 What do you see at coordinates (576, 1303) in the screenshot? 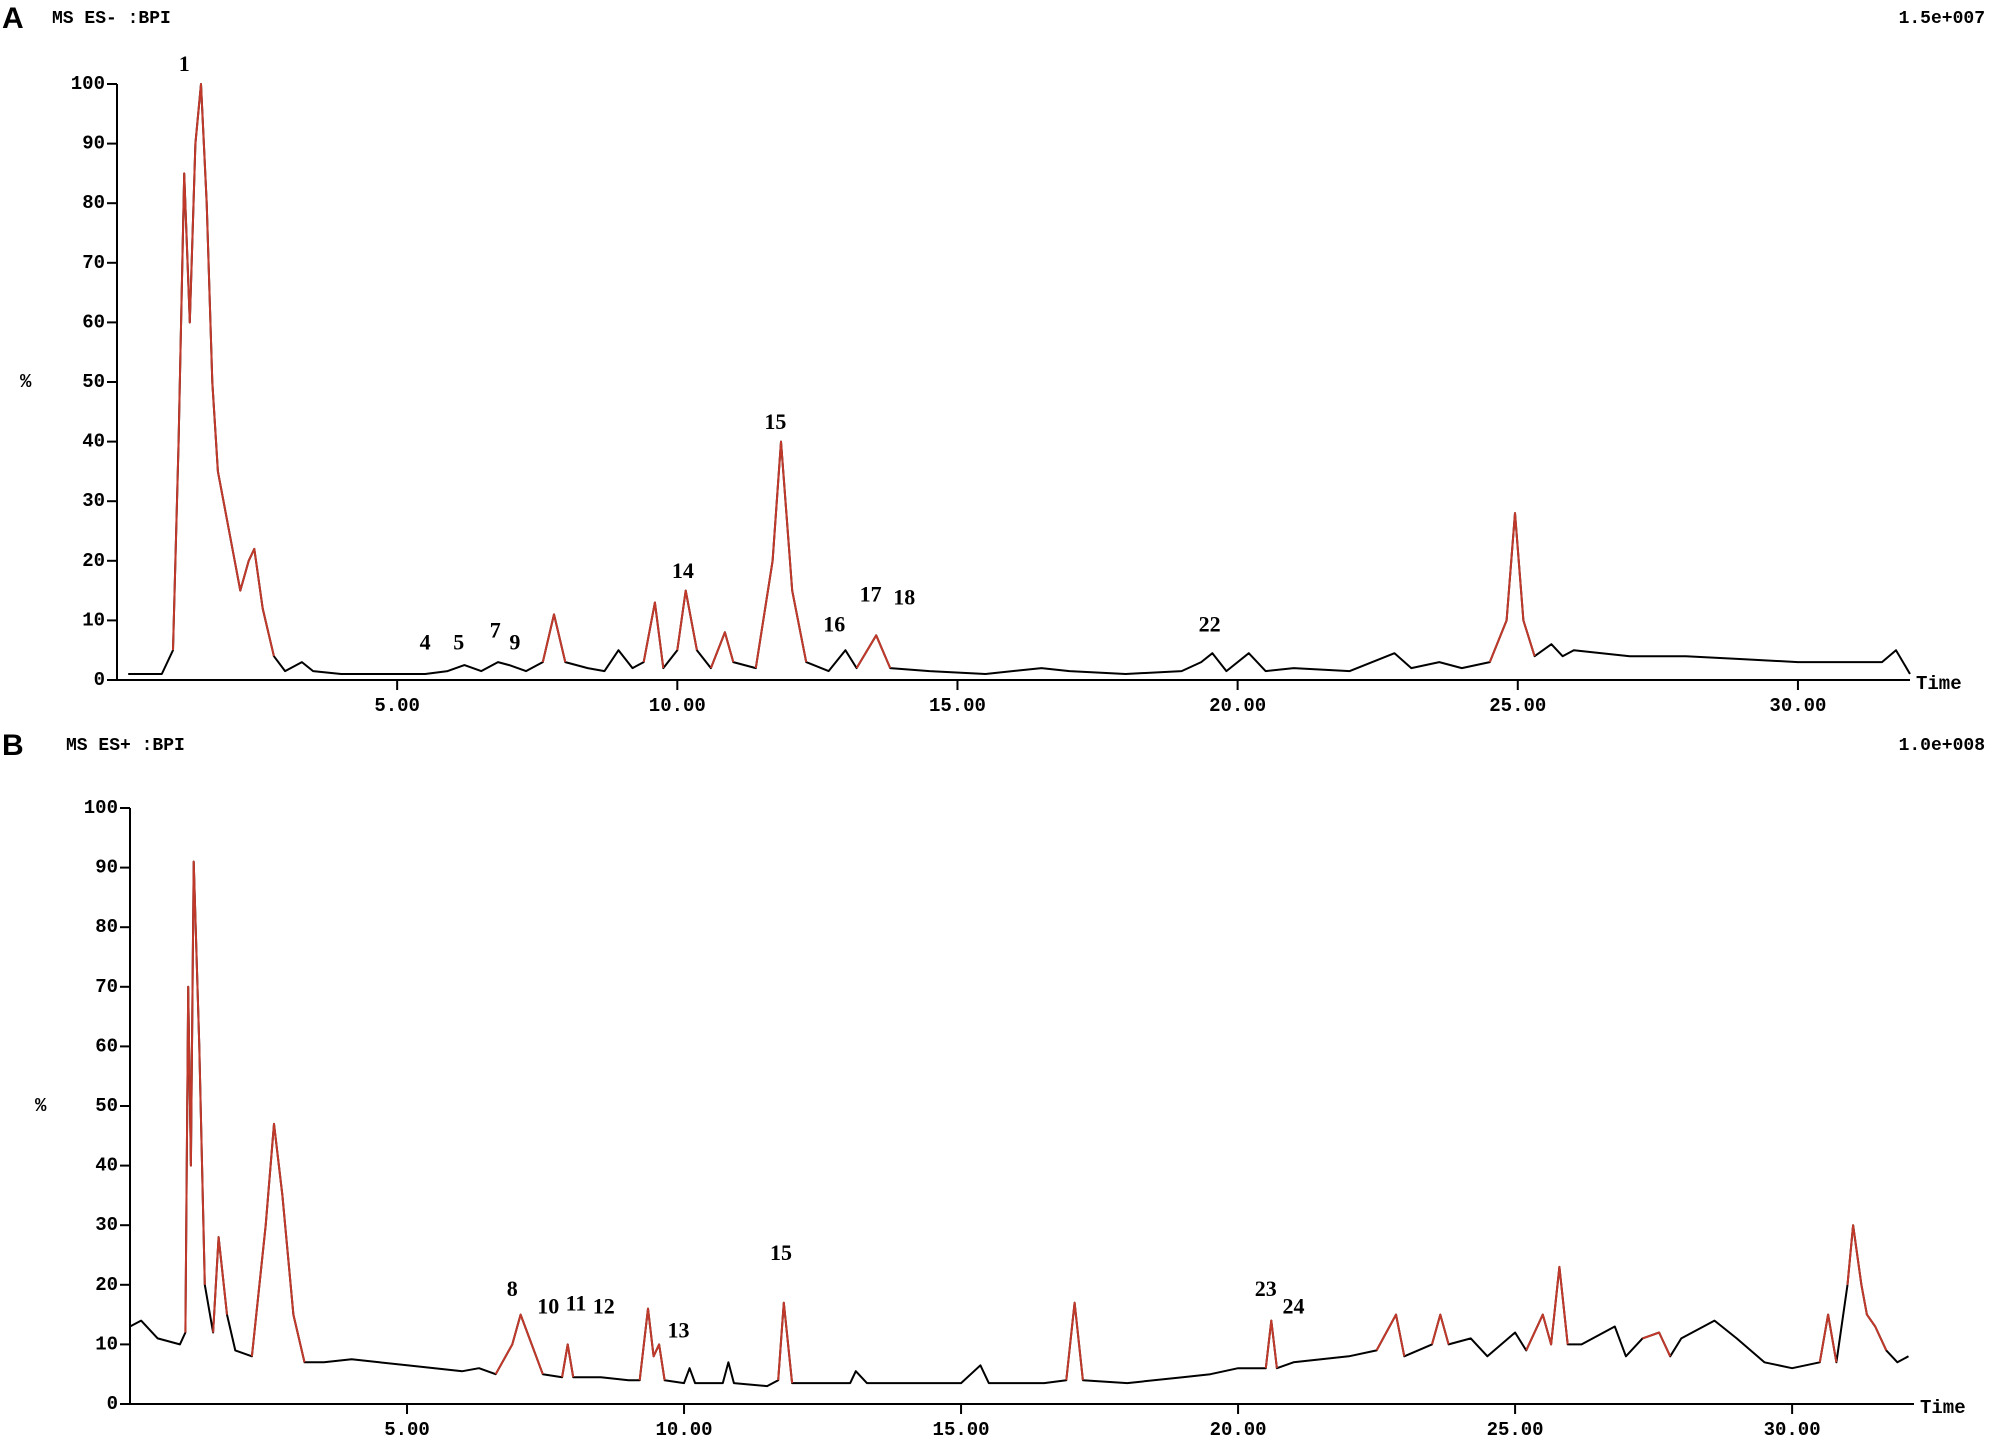
I see `peak-label: 11` at bounding box center [576, 1303].